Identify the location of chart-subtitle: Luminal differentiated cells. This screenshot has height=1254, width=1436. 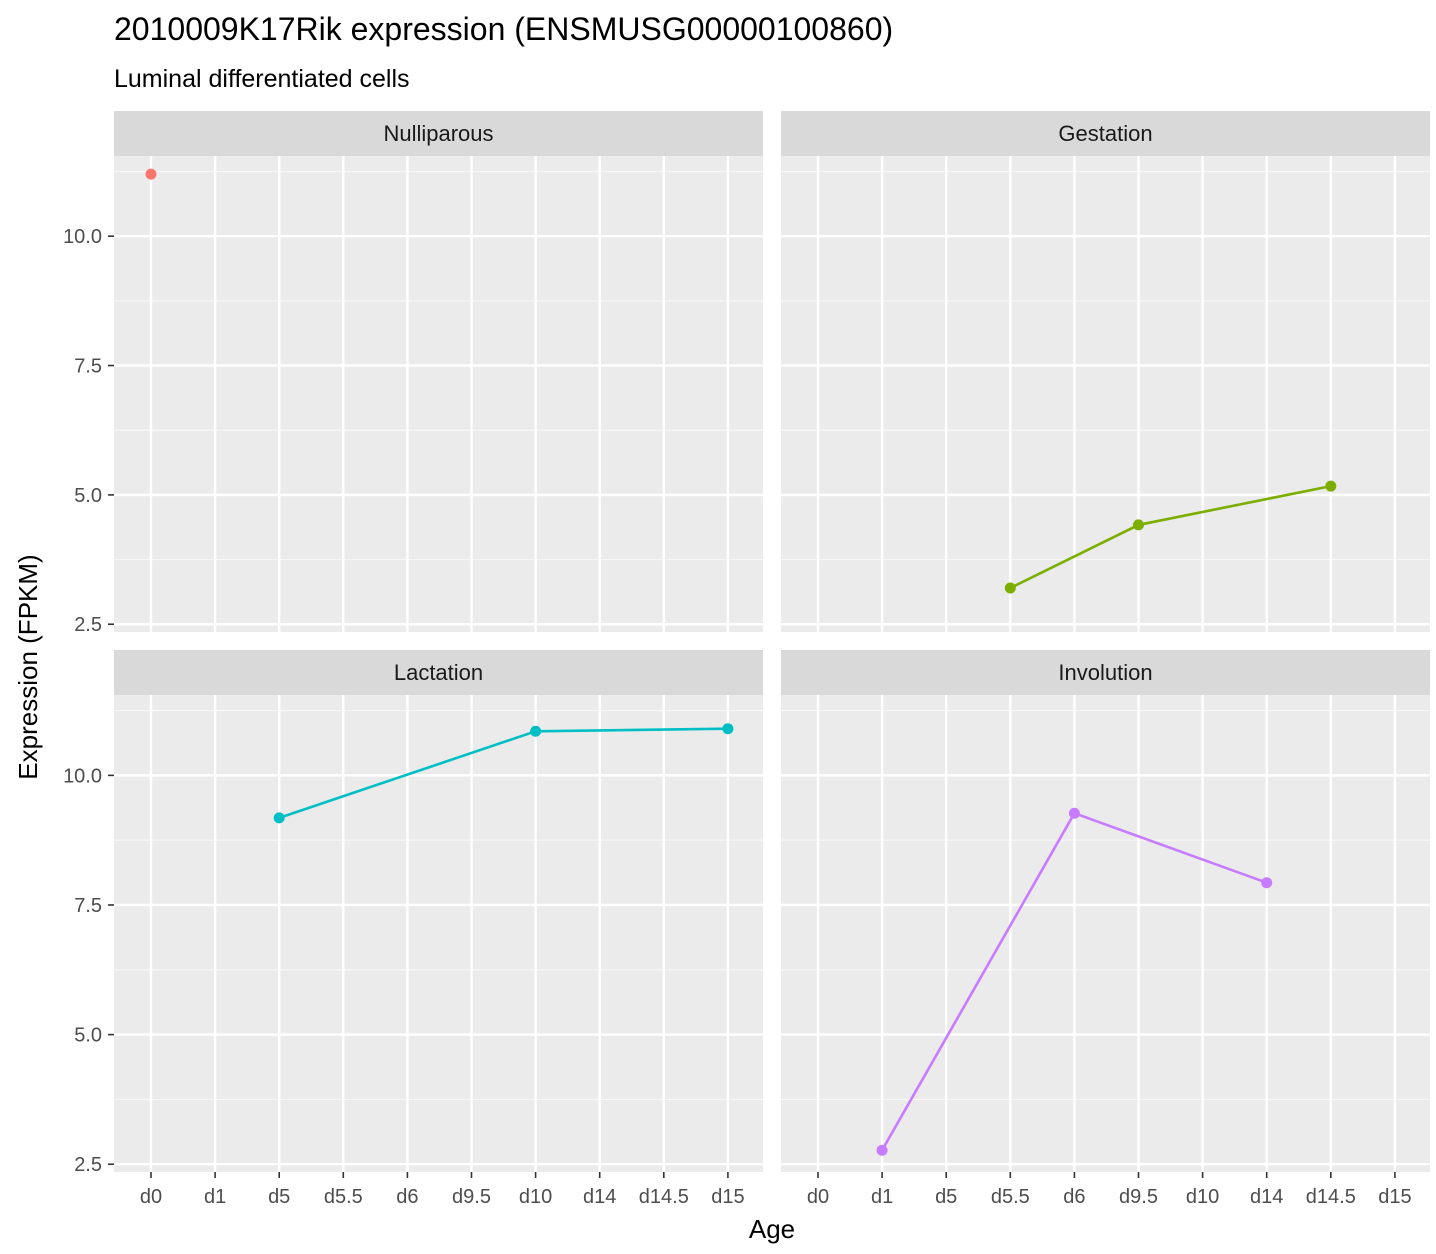
(262, 79).